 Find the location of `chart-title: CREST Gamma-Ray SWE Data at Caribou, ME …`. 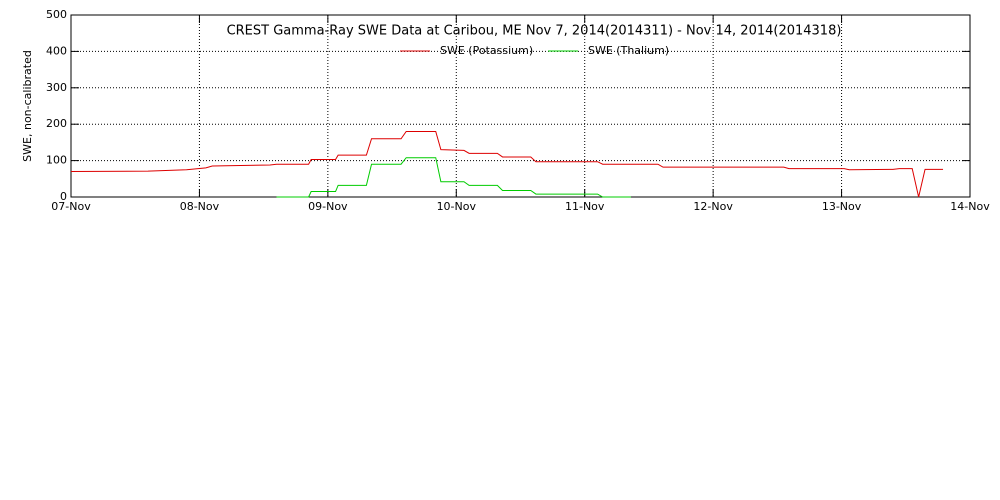

chart-title: CREST Gamma-Ray SWE Data at Caribou, ME … is located at coordinates (534, 31).